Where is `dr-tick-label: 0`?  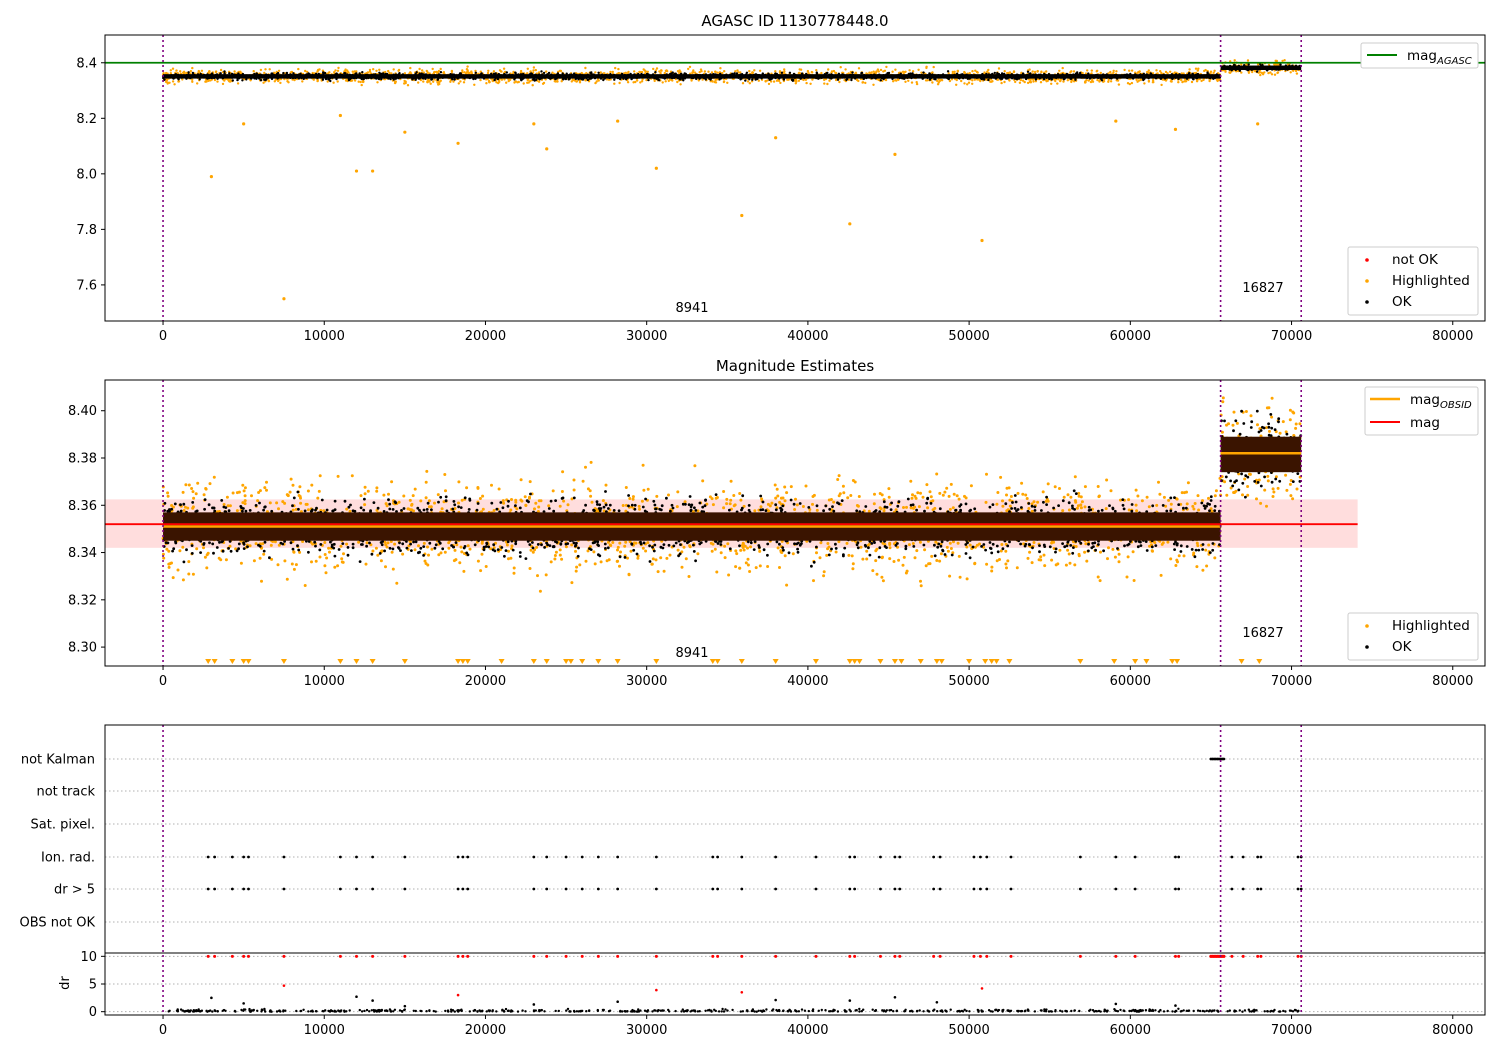
dr-tick-label: 0 is located at coordinates (93, 1012).